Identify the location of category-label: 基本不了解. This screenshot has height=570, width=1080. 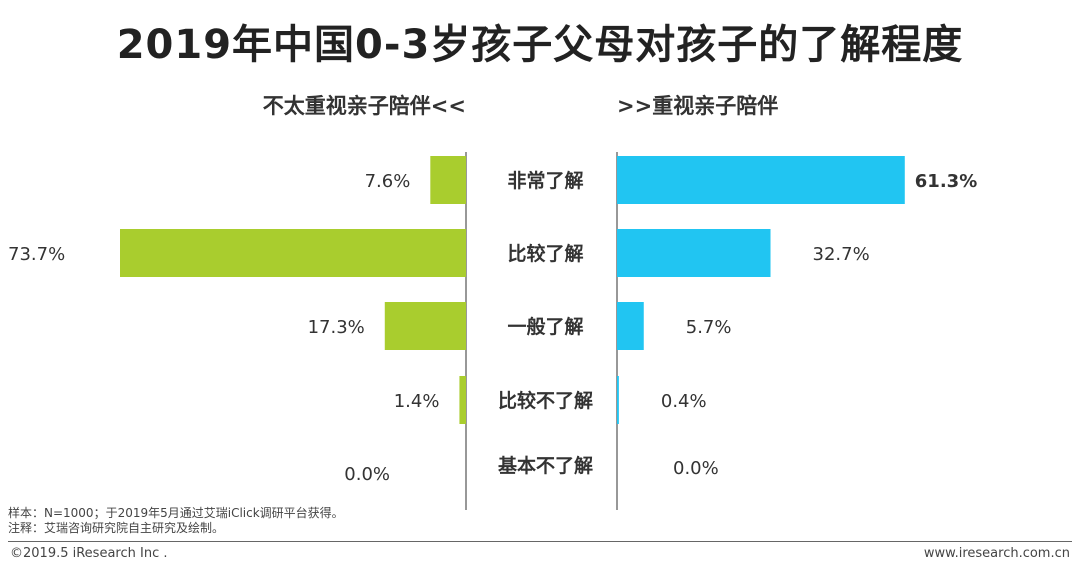
(545, 465).